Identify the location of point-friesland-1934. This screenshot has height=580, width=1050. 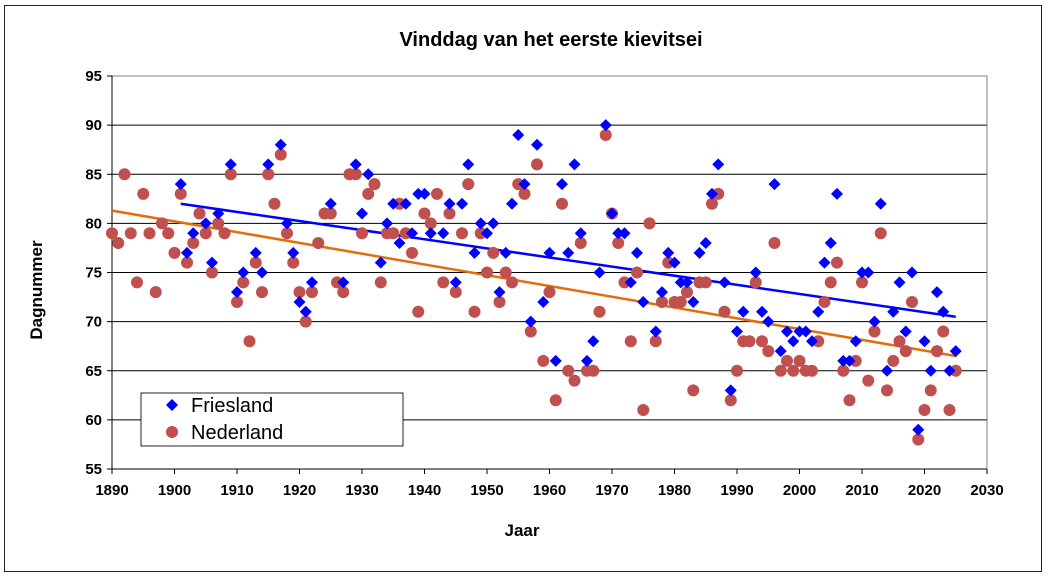
(387, 223).